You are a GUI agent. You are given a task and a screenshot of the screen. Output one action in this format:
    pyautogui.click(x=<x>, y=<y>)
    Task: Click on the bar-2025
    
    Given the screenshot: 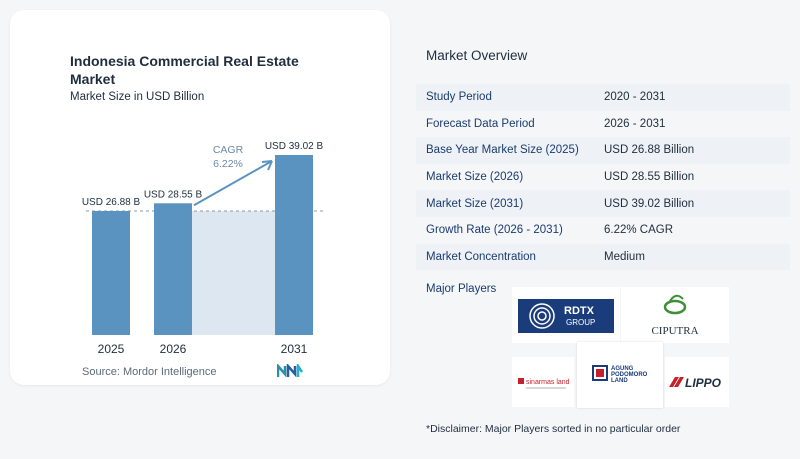 What is the action you would take?
    pyautogui.click(x=111, y=273)
    